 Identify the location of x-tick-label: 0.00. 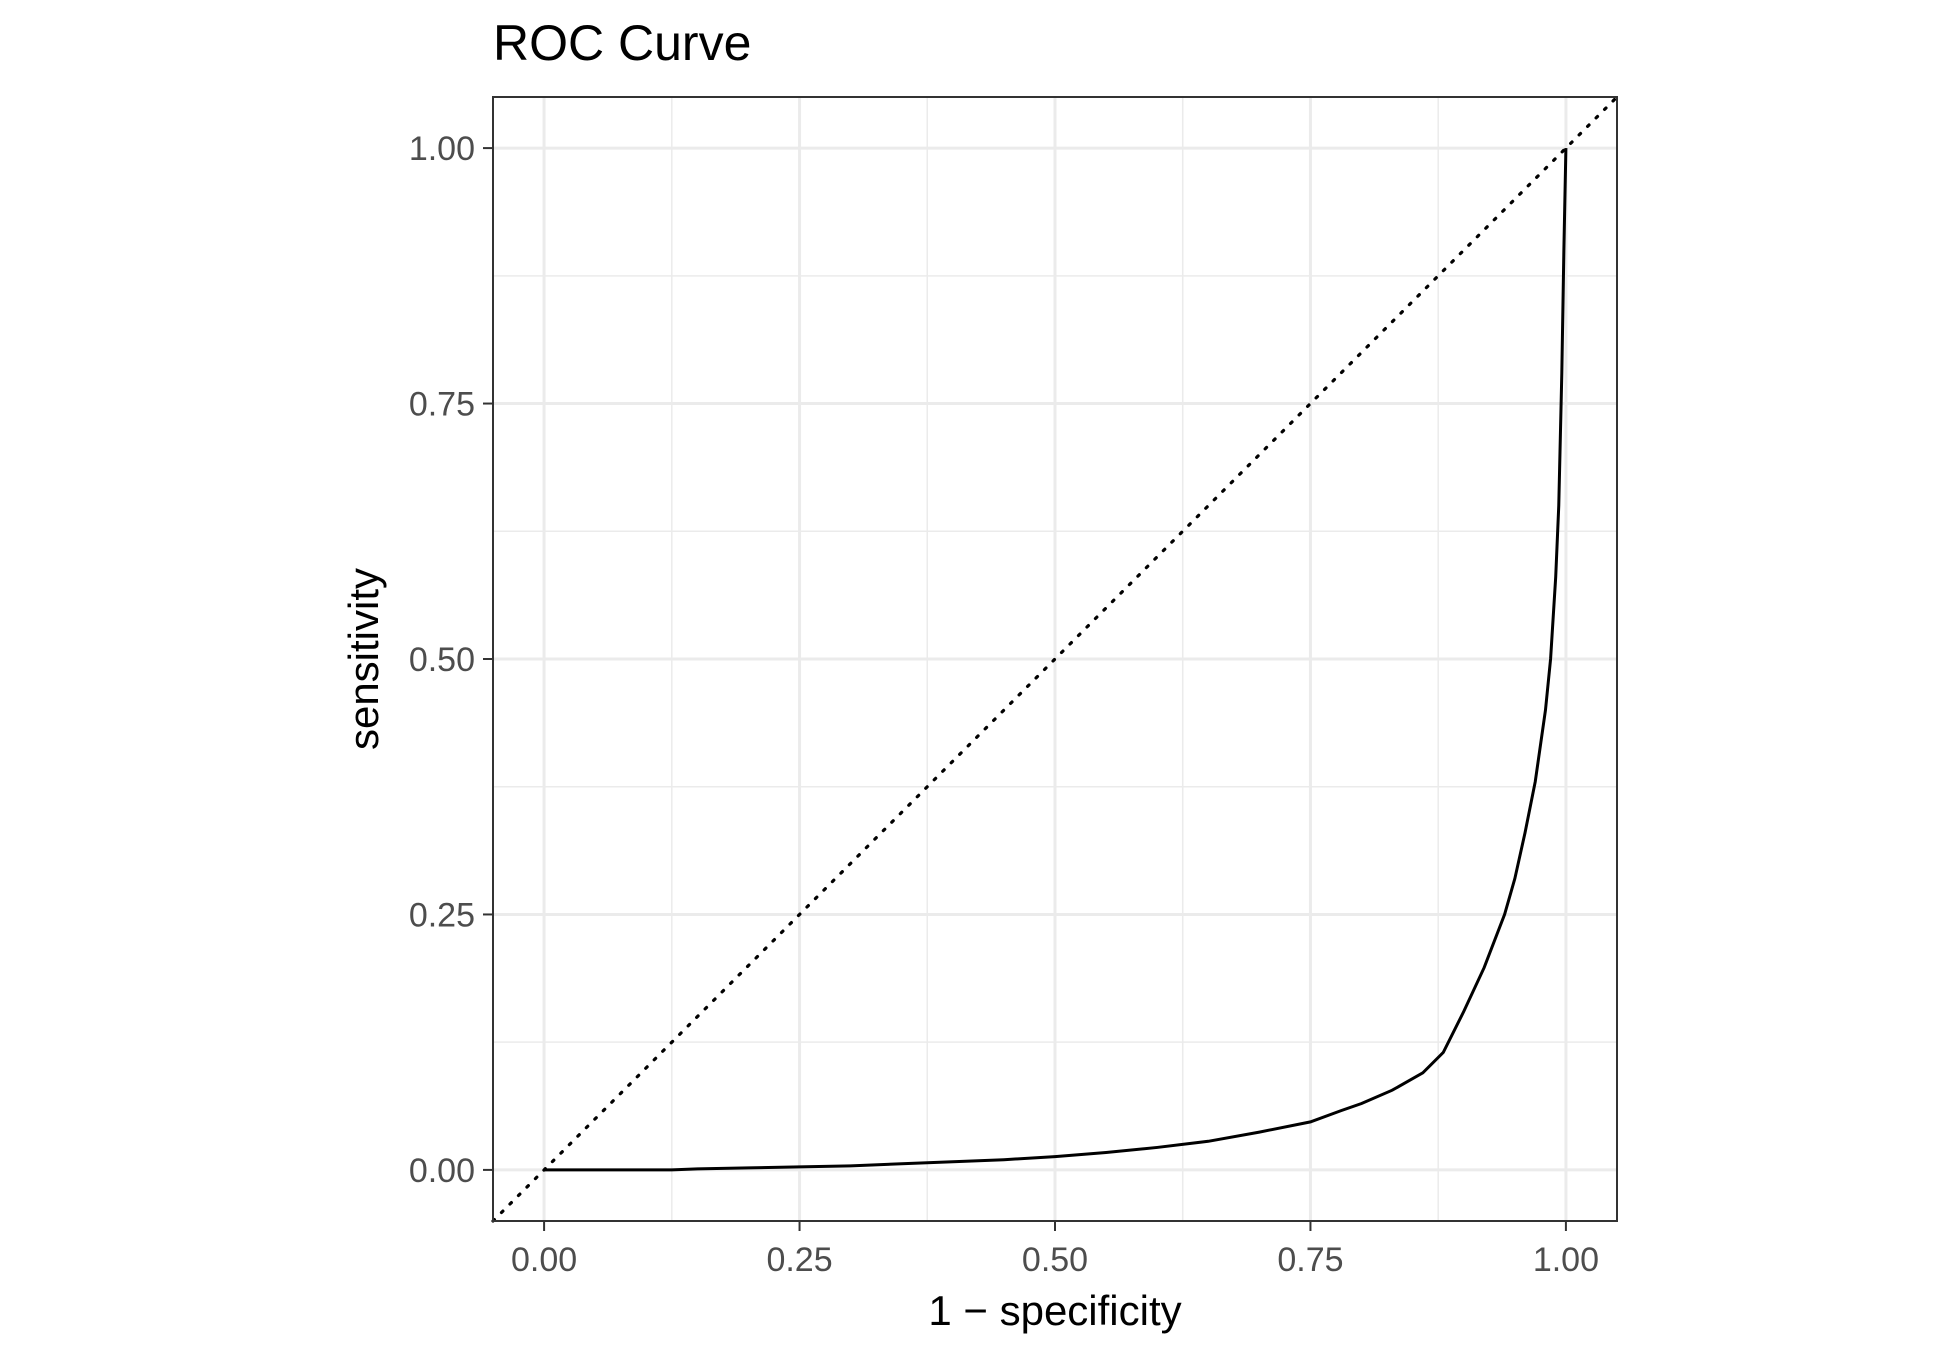
(544, 1260).